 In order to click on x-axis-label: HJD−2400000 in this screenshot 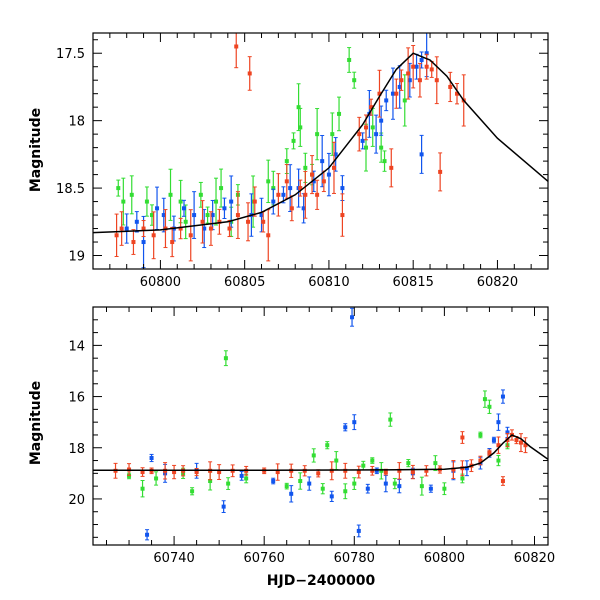, I will do `click(321, 581)`.